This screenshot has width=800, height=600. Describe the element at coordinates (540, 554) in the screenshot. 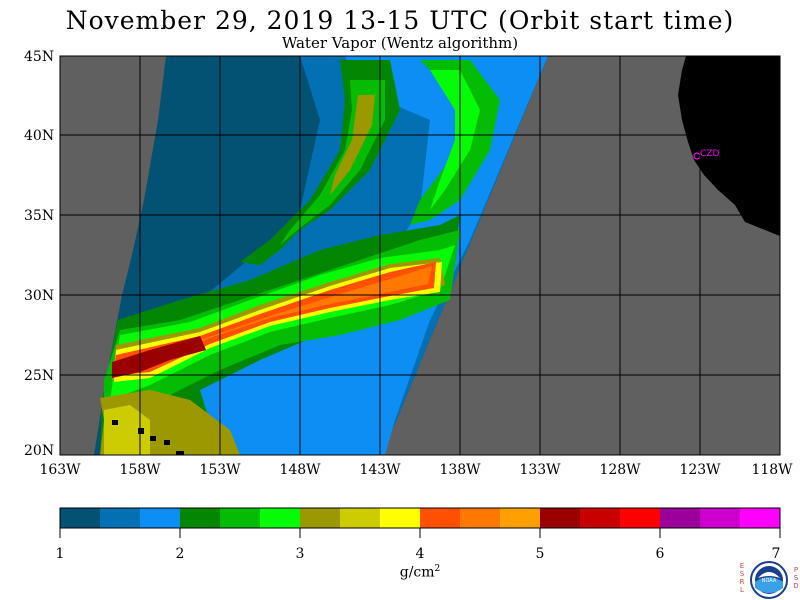

I see `colorbar-label-5: 5` at that location.